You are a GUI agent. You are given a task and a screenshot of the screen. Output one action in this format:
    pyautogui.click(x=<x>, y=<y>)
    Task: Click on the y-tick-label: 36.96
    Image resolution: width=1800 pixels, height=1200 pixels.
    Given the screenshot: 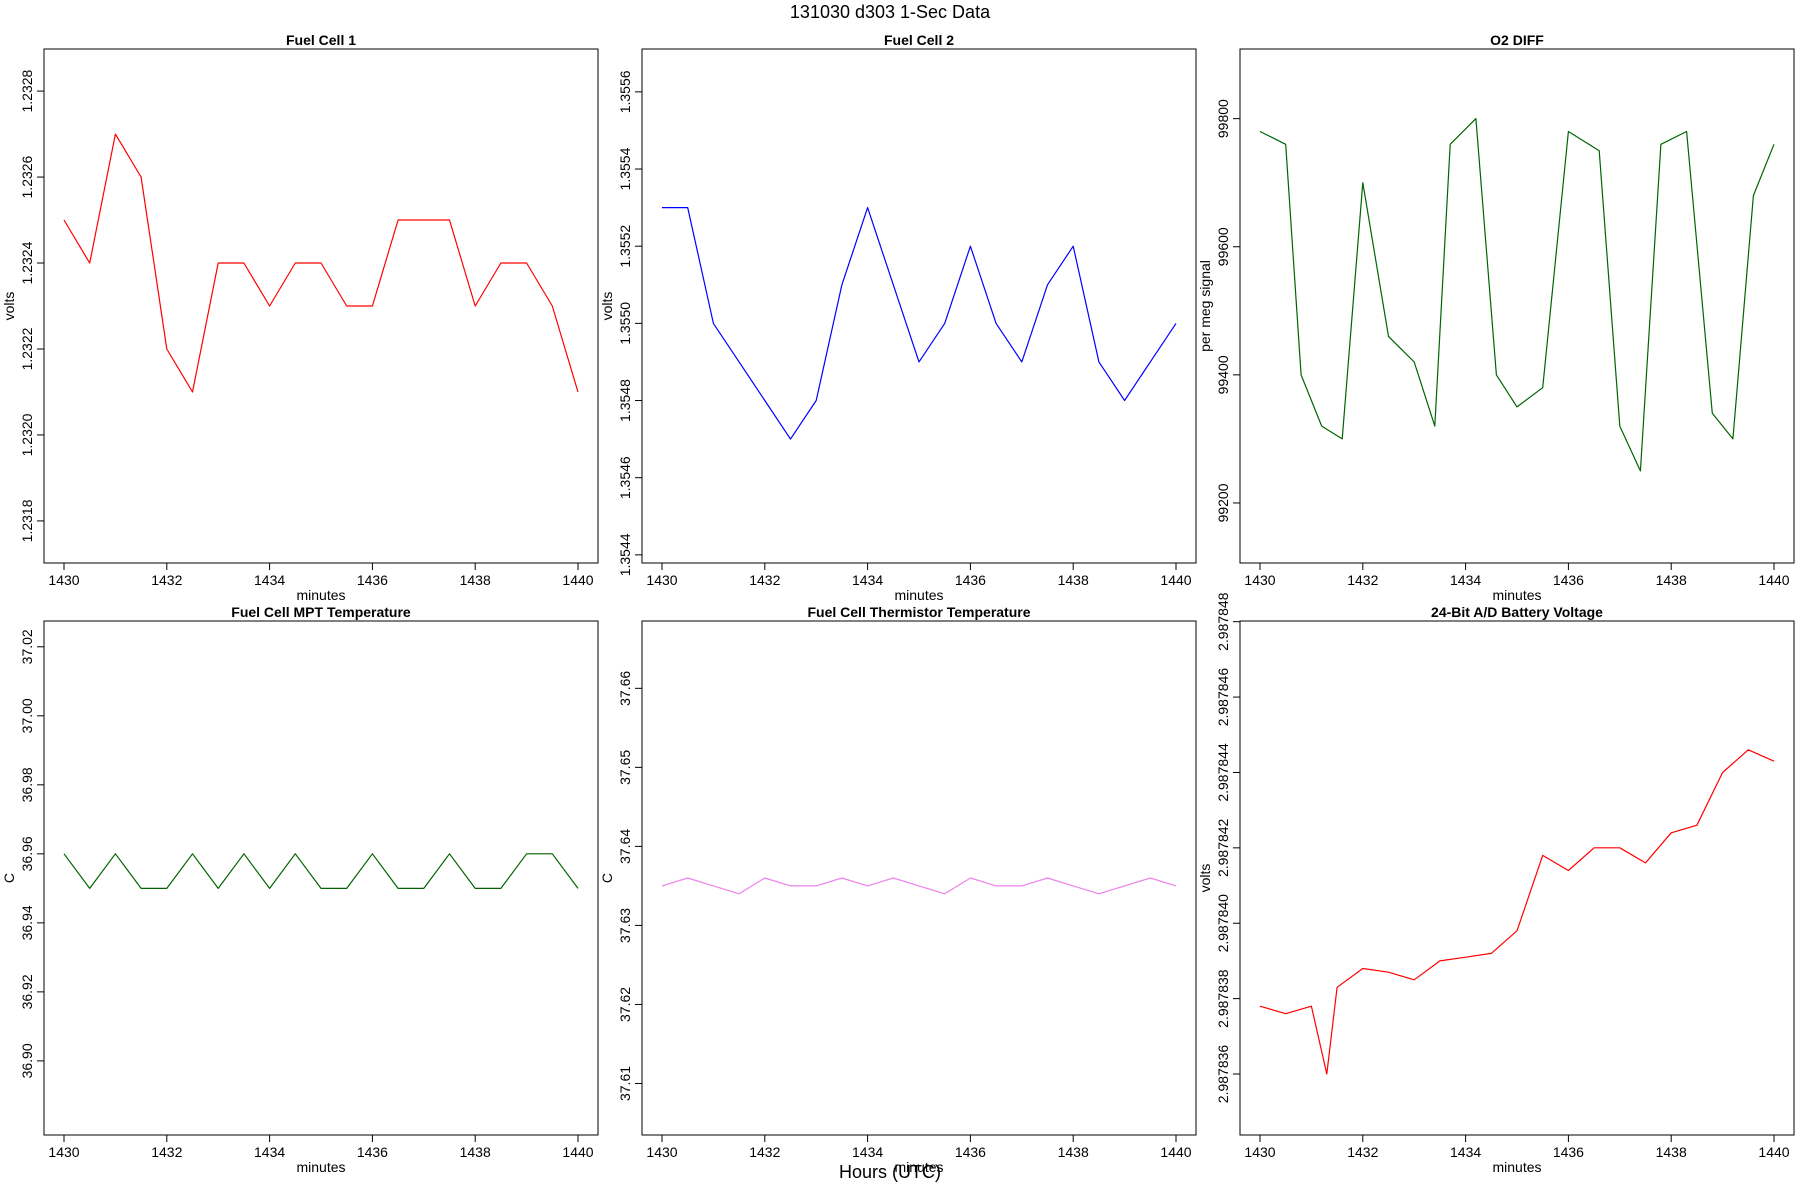 What is the action you would take?
    pyautogui.click(x=27, y=853)
    